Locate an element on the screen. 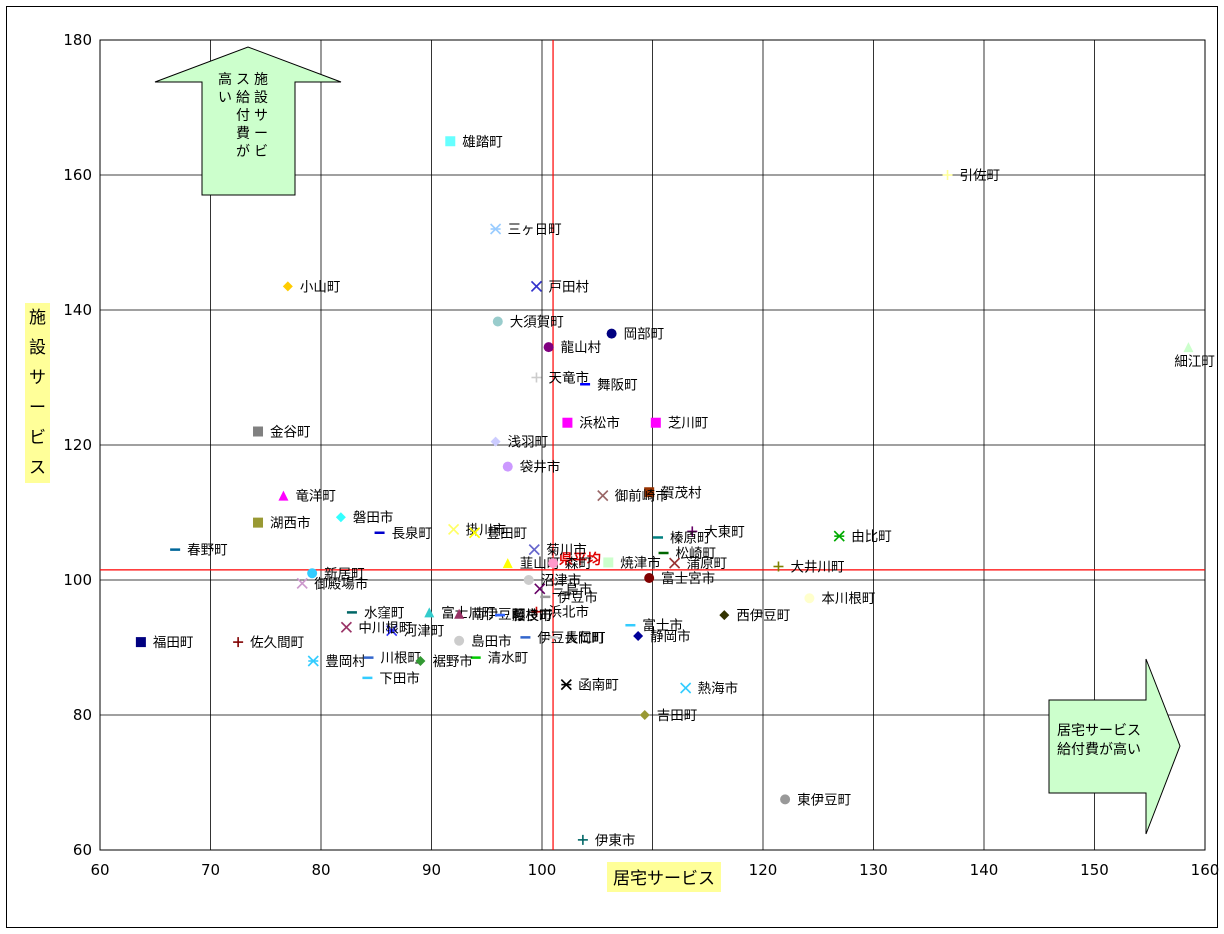 This screenshot has width=1224, height=934. point-label: 佐久間町 is located at coordinates (277, 643).